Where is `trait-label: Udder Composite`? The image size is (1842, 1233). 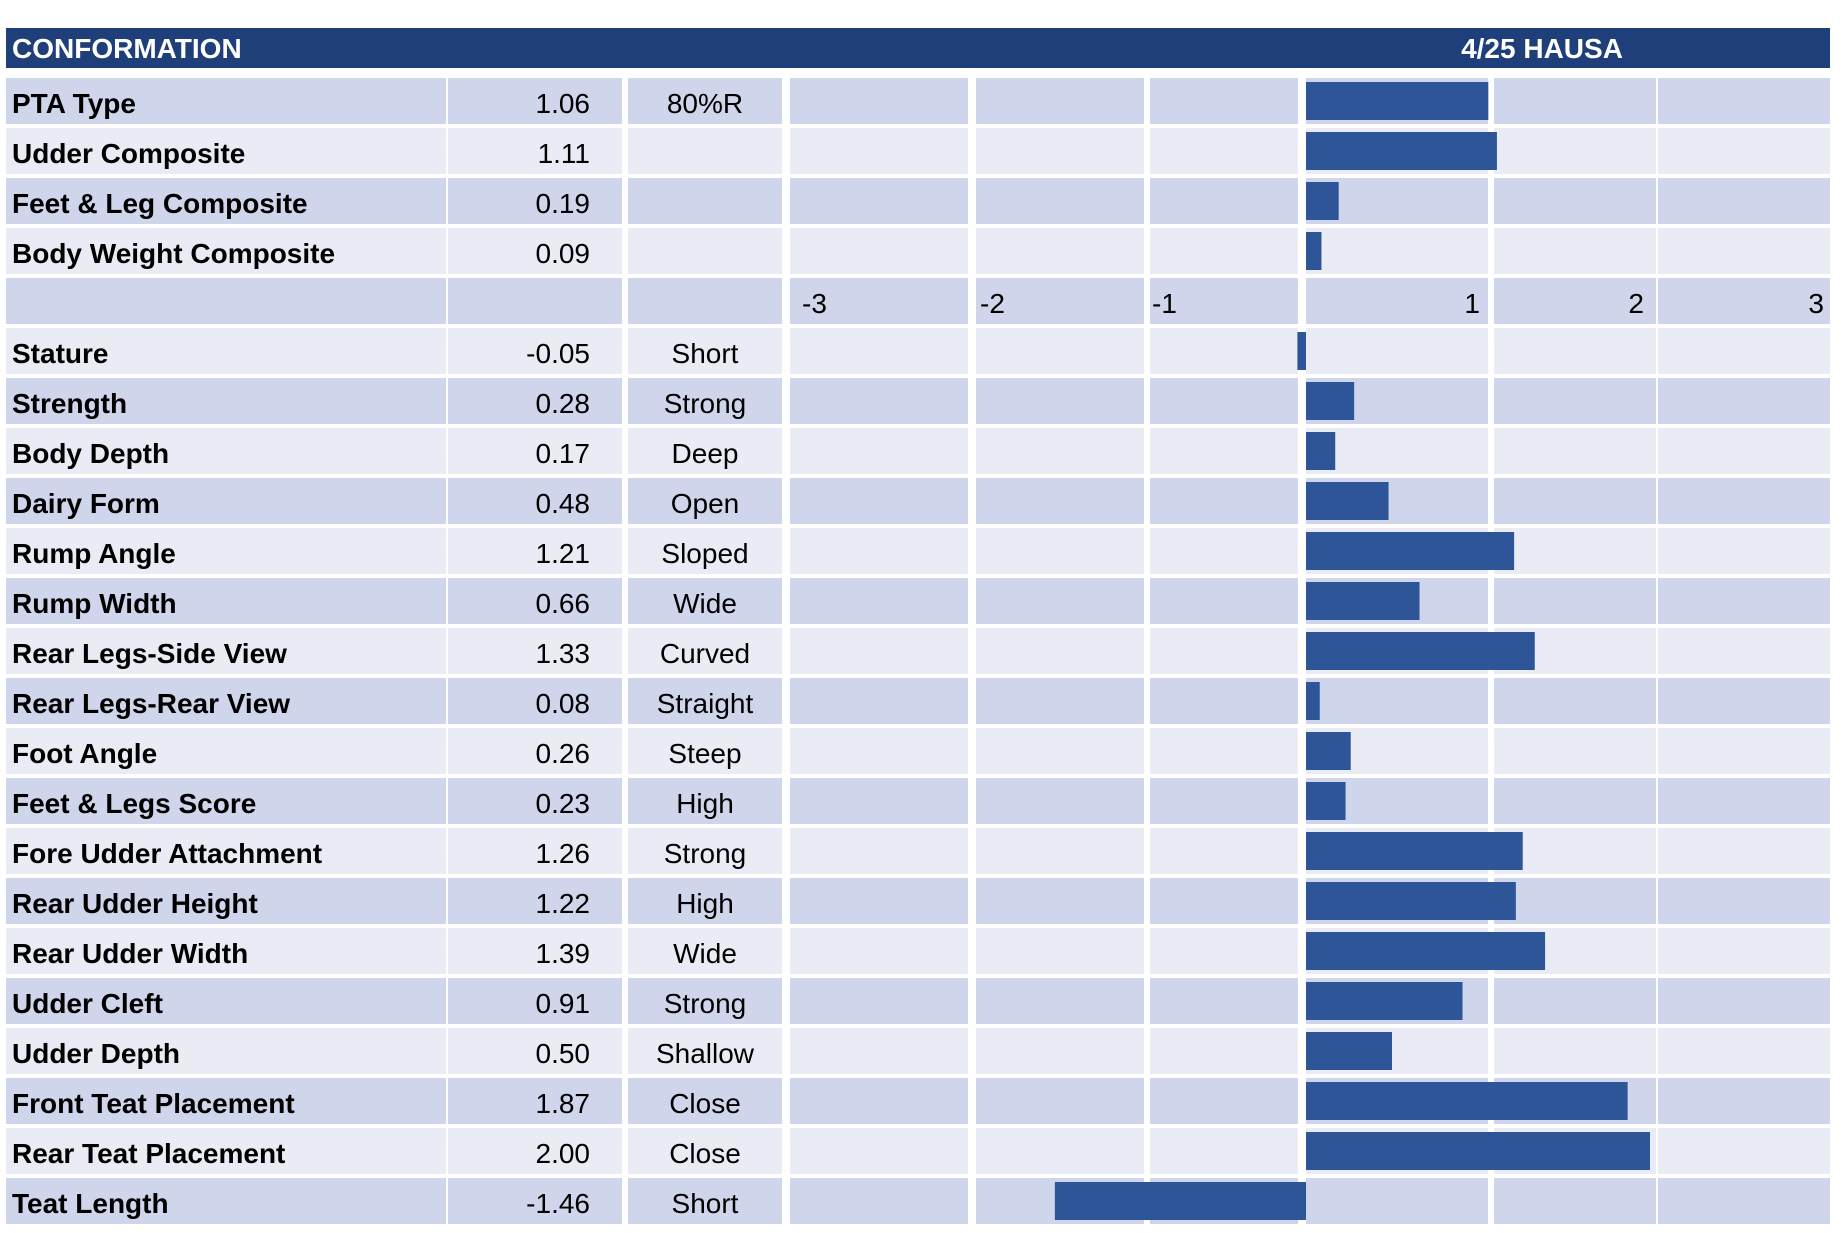 trait-label: Udder Composite is located at coordinates (128, 153).